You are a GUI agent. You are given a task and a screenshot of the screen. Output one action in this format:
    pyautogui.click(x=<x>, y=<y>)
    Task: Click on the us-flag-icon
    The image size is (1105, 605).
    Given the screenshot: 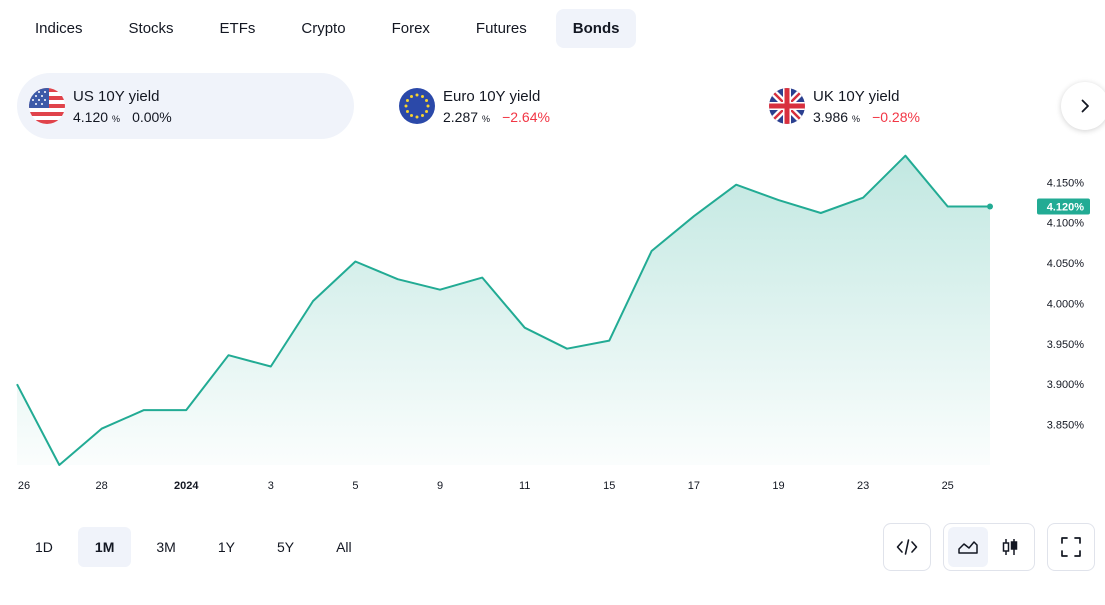 What is the action you would take?
    pyautogui.click(x=47, y=106)
    